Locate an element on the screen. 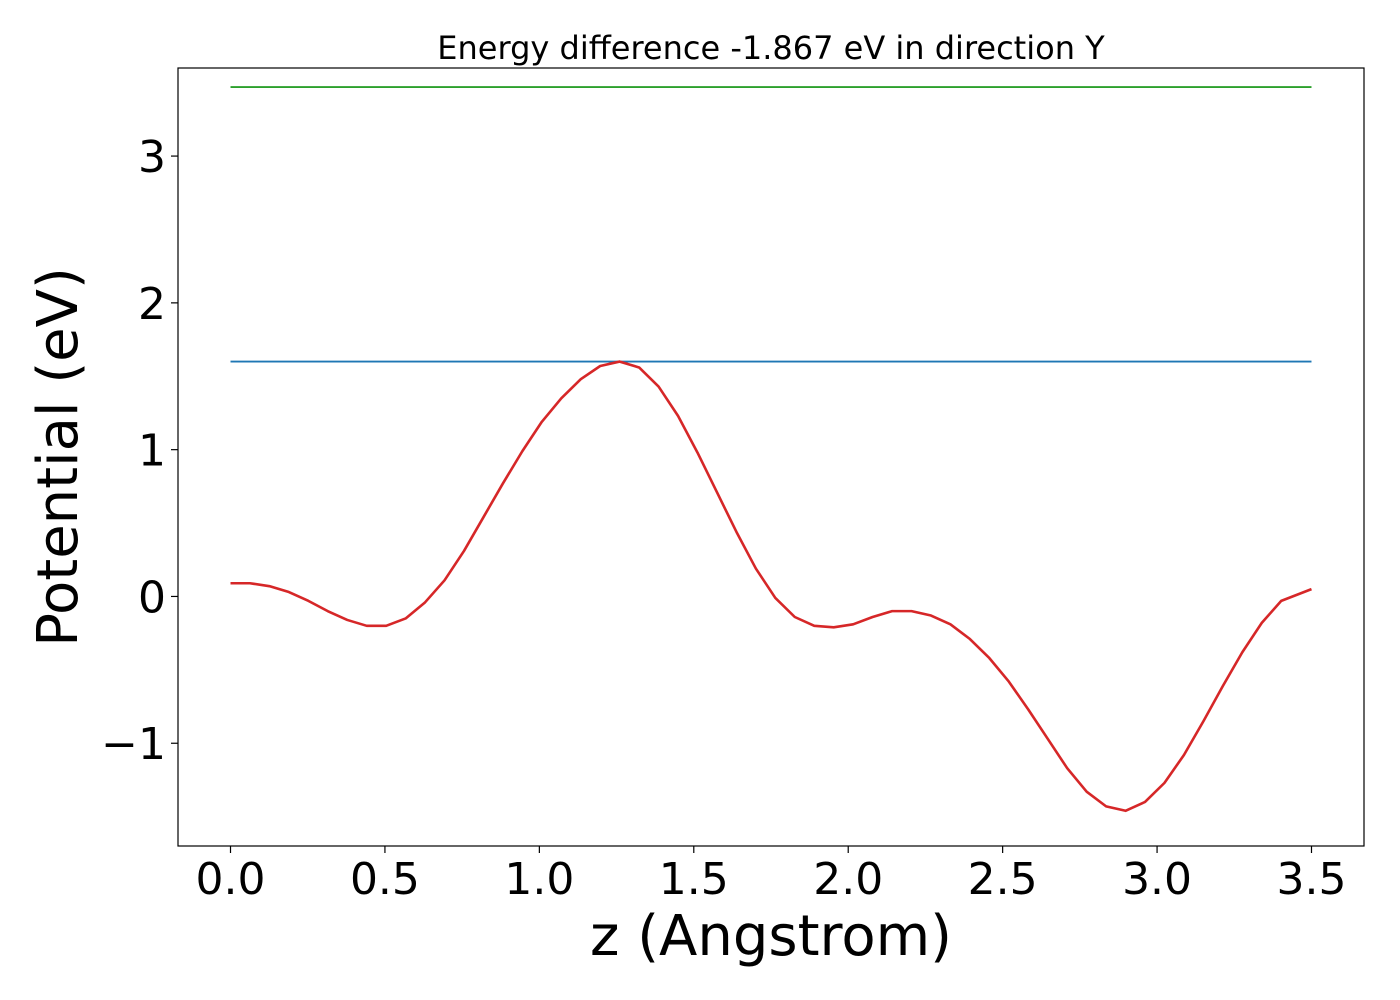 The height and width of the screenshot is (1000, 1400). y-tick-label: −1 is located at coordinates (133, 744).